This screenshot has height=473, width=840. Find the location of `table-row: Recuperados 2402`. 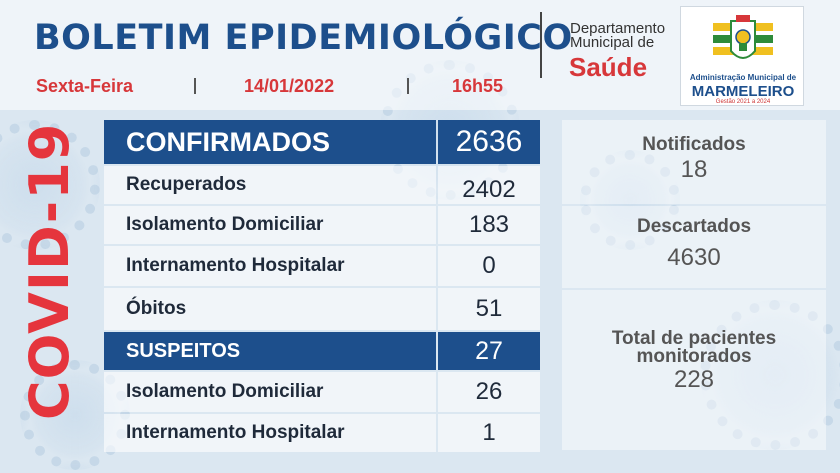

table-row: Recuperados 2402 is located at coordinates (322, 185).